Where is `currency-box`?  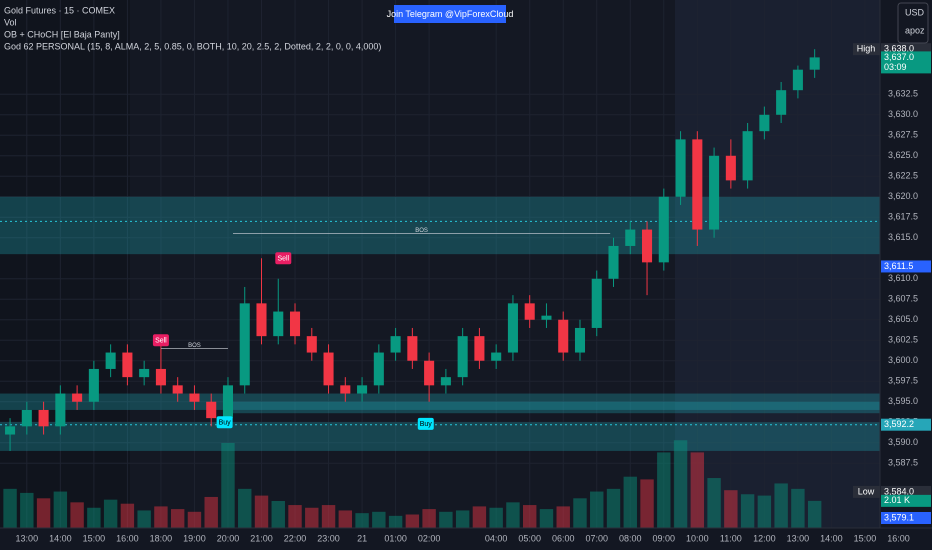 currency-box is located at coordinates (913, 23).